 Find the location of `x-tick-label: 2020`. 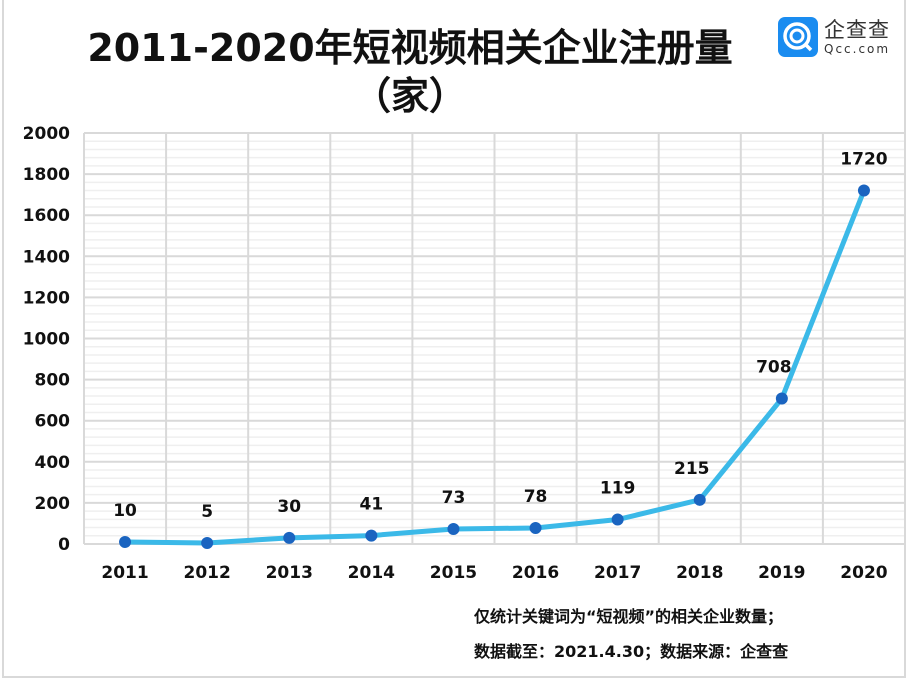

x-tick-label: 2020 is located at coordinates (863, 573).